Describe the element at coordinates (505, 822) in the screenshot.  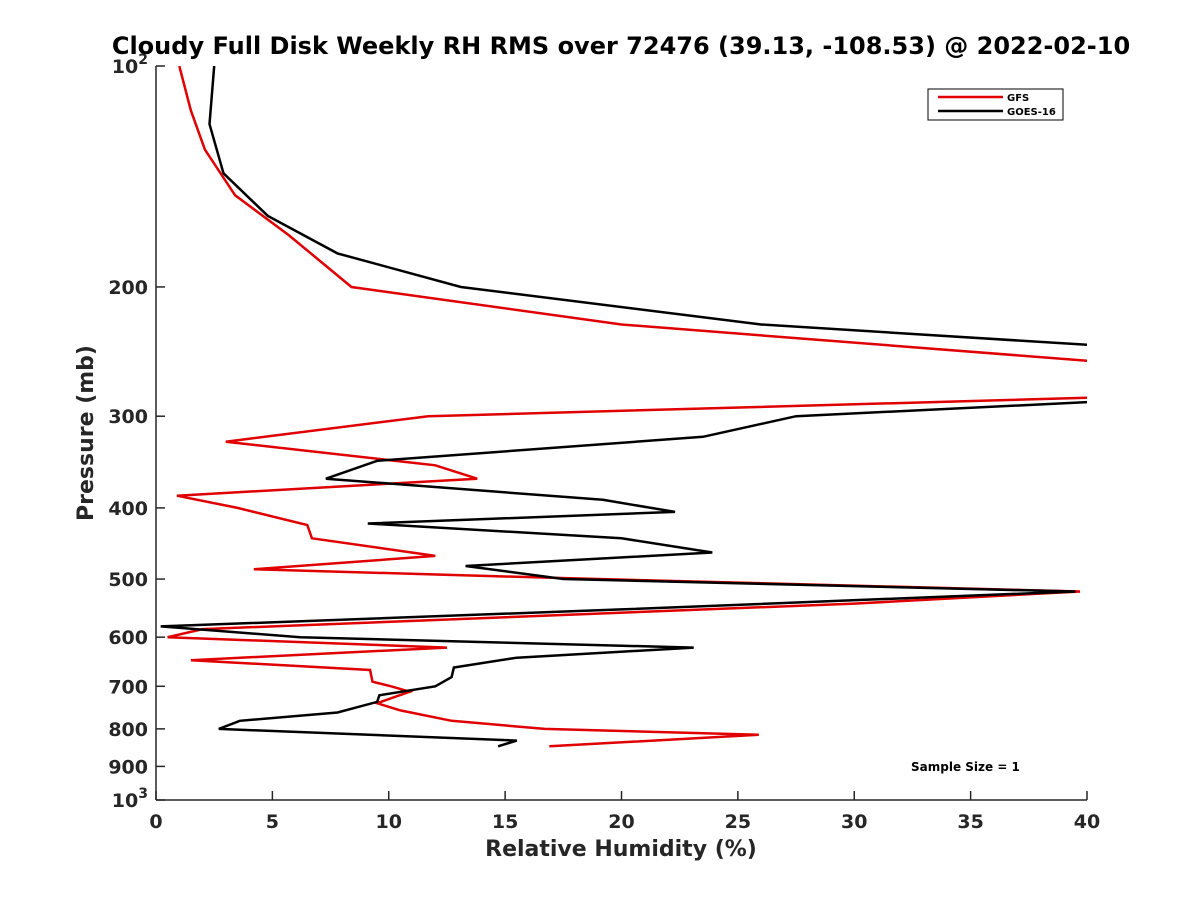
I see `x-tick-label: 15` at that location.